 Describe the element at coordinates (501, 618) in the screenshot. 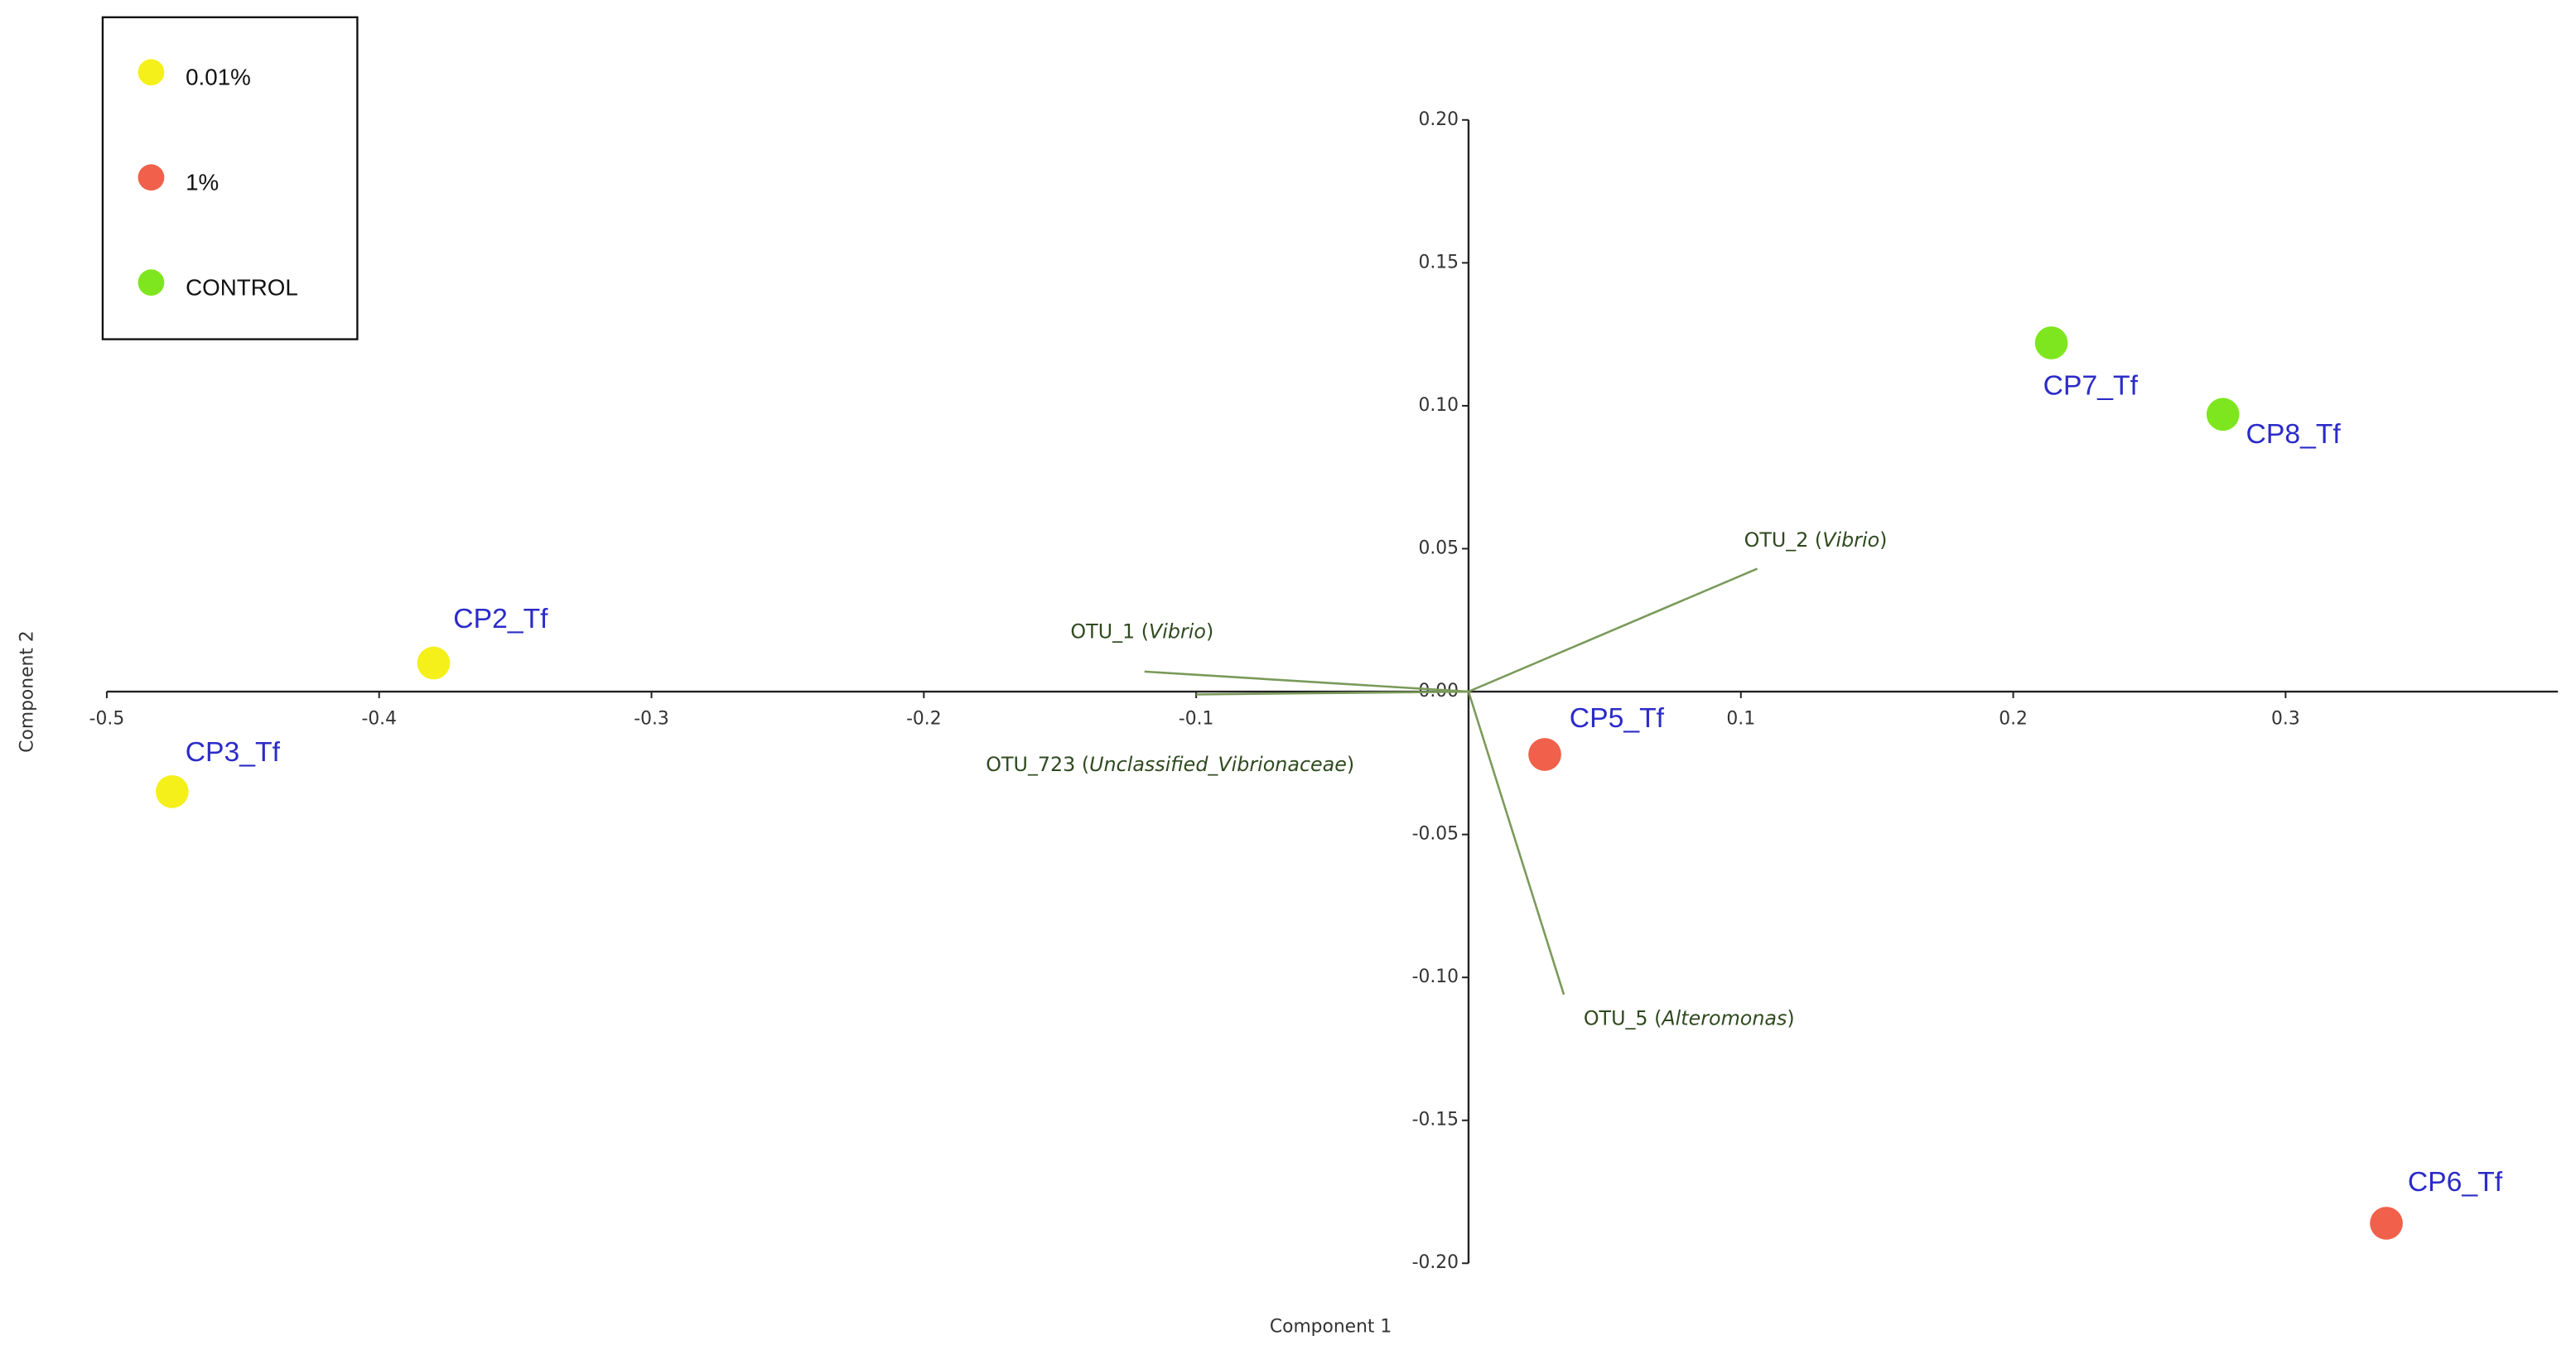

I see `point-label: CP2_Tf` at that location.